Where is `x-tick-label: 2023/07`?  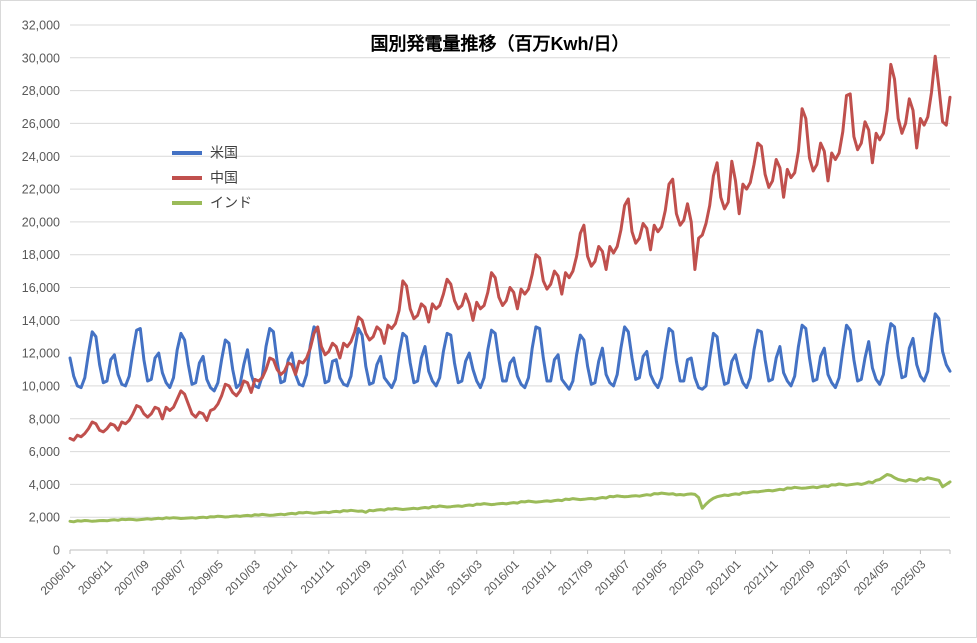 x-tick-label: 2023/07 is located at coordinates (834, 577).